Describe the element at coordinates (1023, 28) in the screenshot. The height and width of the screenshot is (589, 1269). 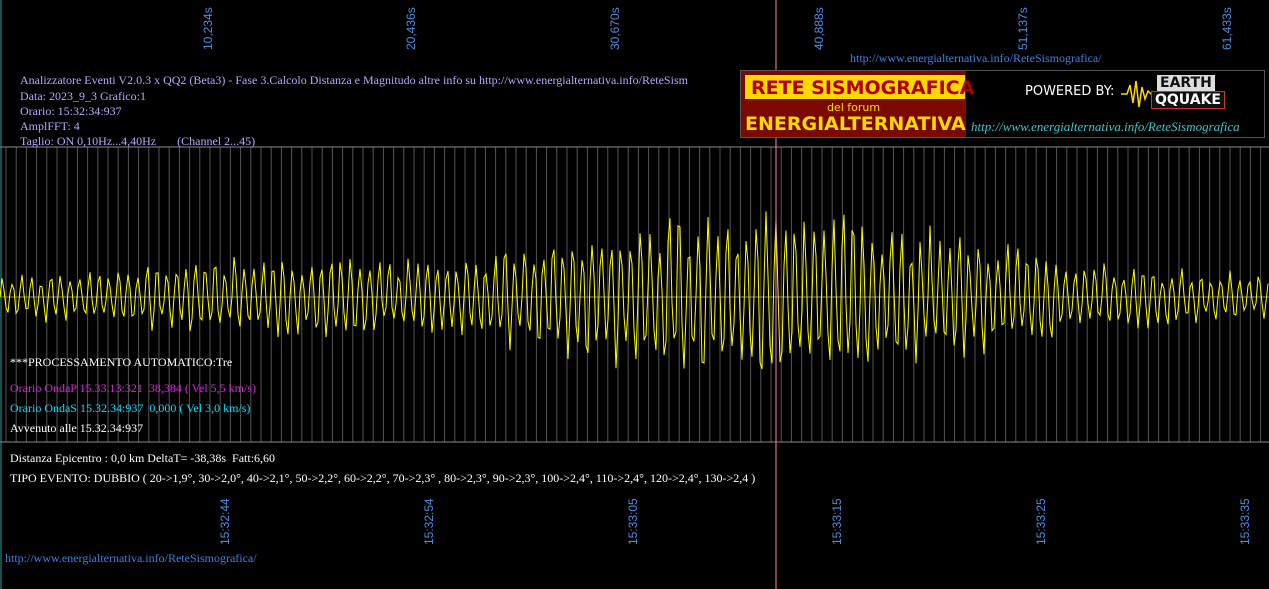
I see `top-tick-label: 51,137s` at that location.